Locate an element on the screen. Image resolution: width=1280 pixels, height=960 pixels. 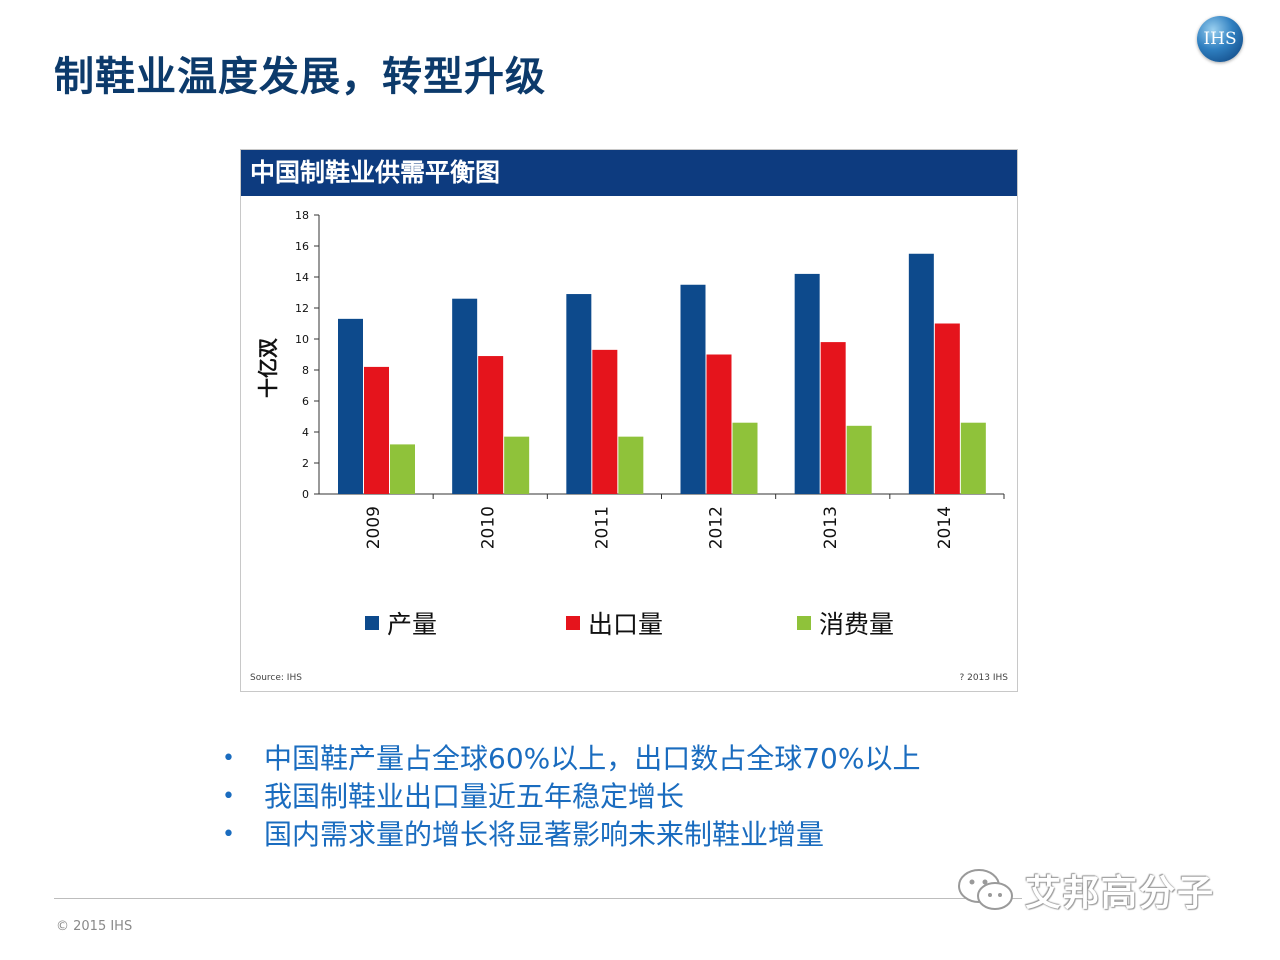
bar-production-2010 is located at coordinates (465, 396).